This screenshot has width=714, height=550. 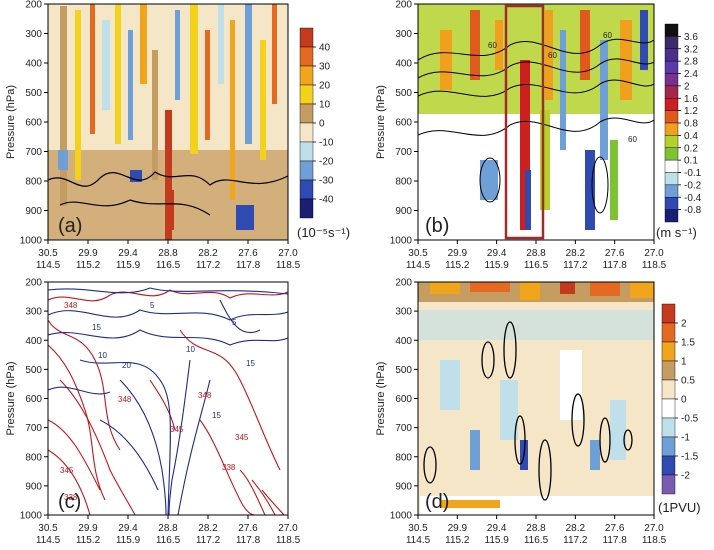 I want to click on panel-d-label: (d), so click(x=437, y=502).